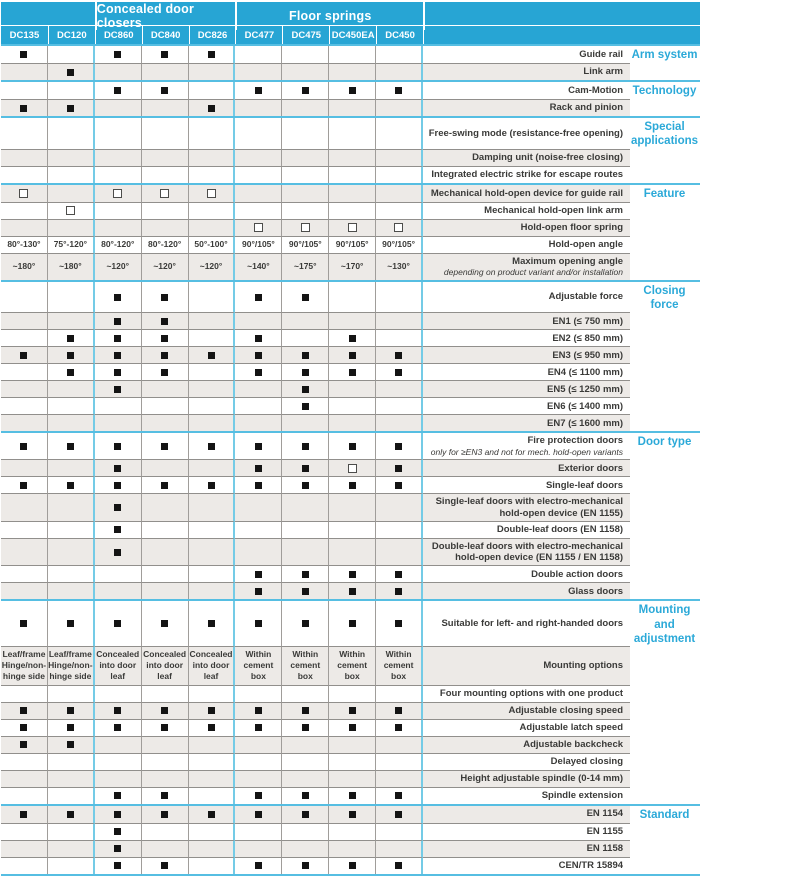  I want to click on column-header-dc477: DC477, so click(258, 35).